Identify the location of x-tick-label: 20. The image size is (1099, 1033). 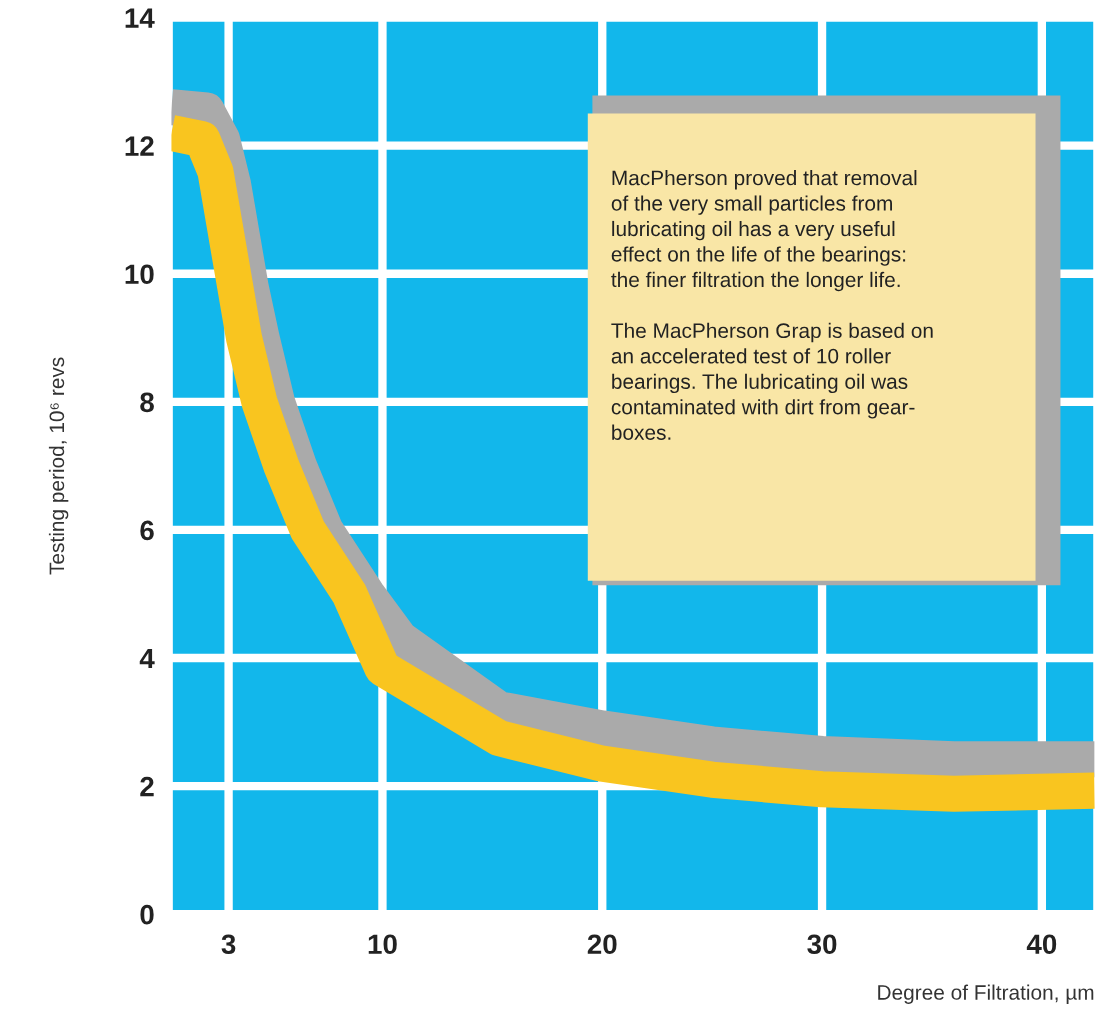
(602, 944).